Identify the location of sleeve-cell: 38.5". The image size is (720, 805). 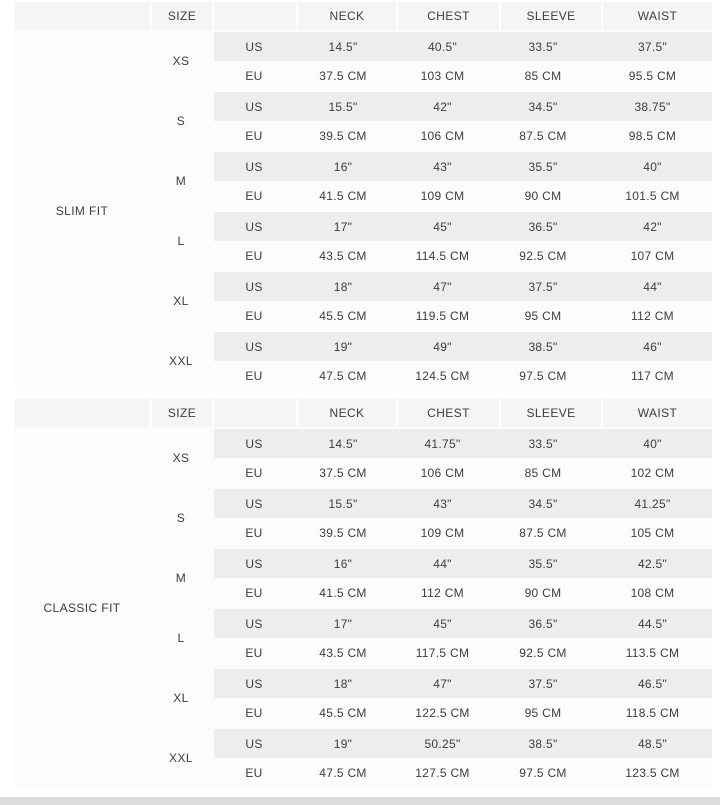
(543, 346).